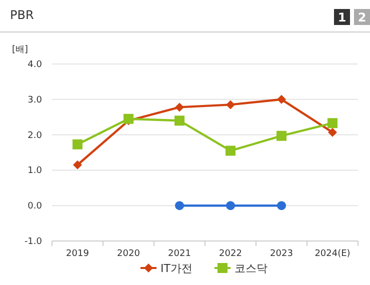 The width and height of the screenshot is (370, 285). I want to click on y-tick-label: 2.0, so click(35, 135).